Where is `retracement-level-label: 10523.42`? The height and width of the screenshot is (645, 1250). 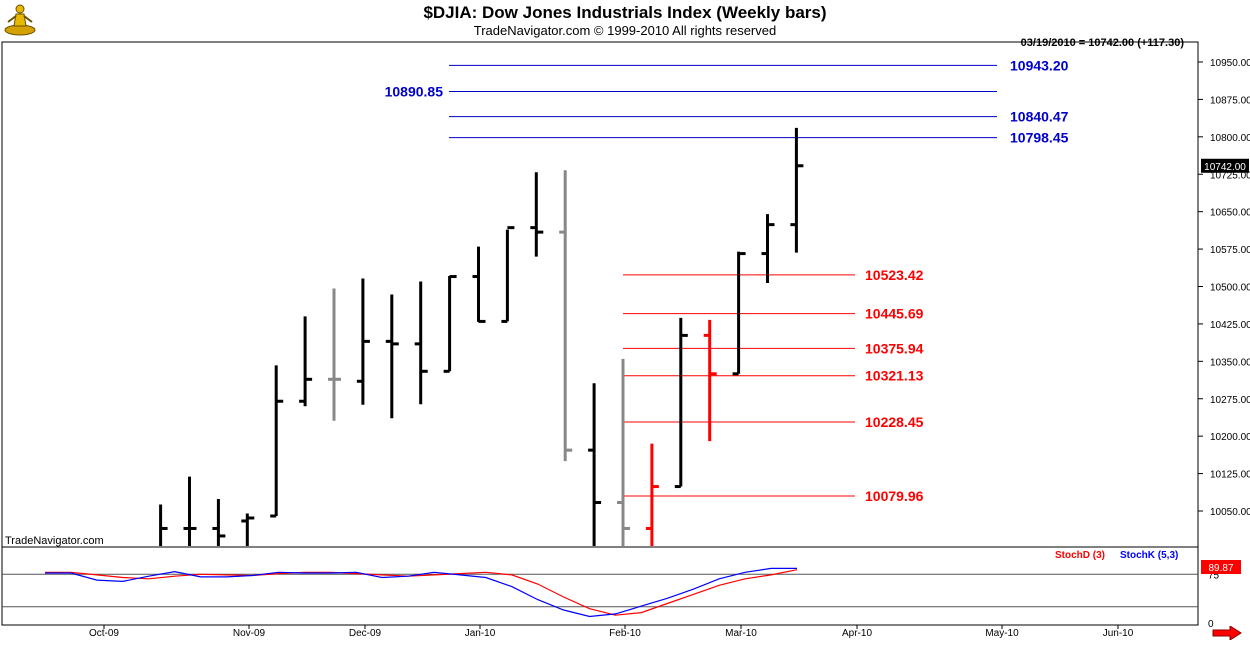 retracement-level-label: 10523.42 is located at coordinates (894, 275).